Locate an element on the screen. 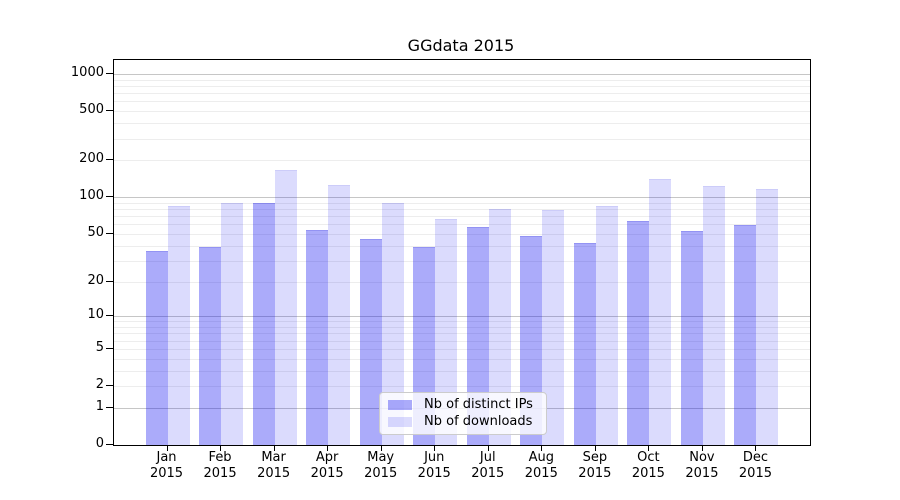  y-tick-label-1: 1 is located at coordinates (99, 406).